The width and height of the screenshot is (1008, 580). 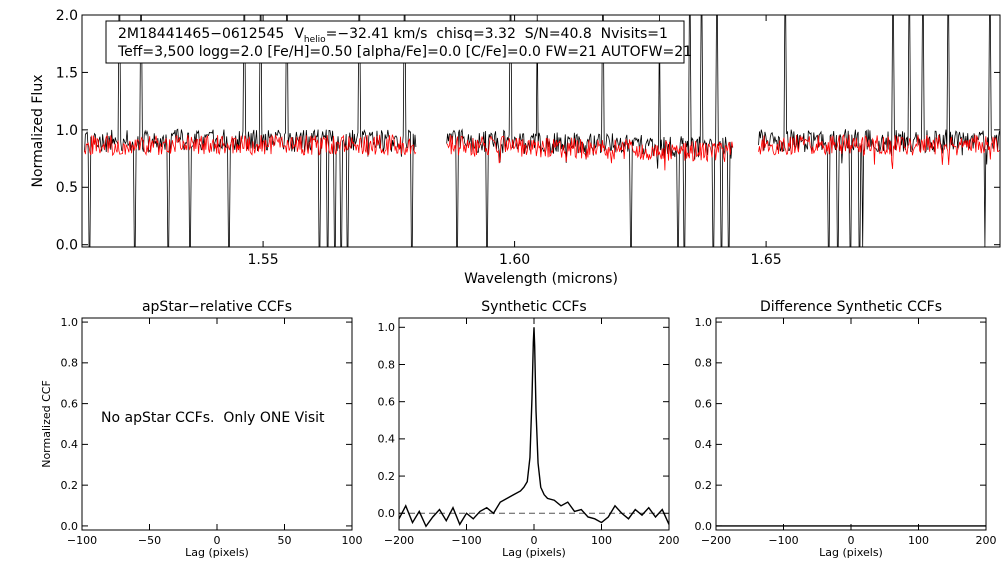 I want to click on legend-v-symbol: V, so click(x=299, y=34).